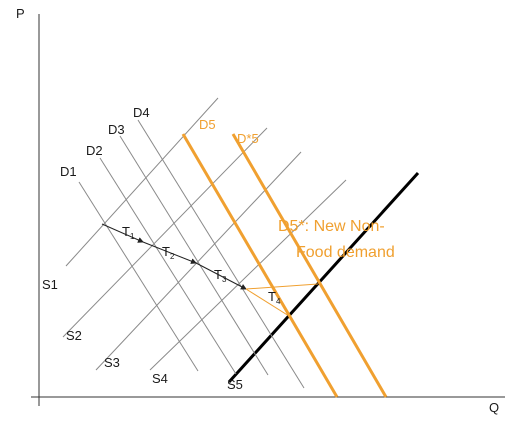  What do you see at coordinates (235, 384) in the screenshot?
I see `label-s5: S5` at bounding box center [235, 384].